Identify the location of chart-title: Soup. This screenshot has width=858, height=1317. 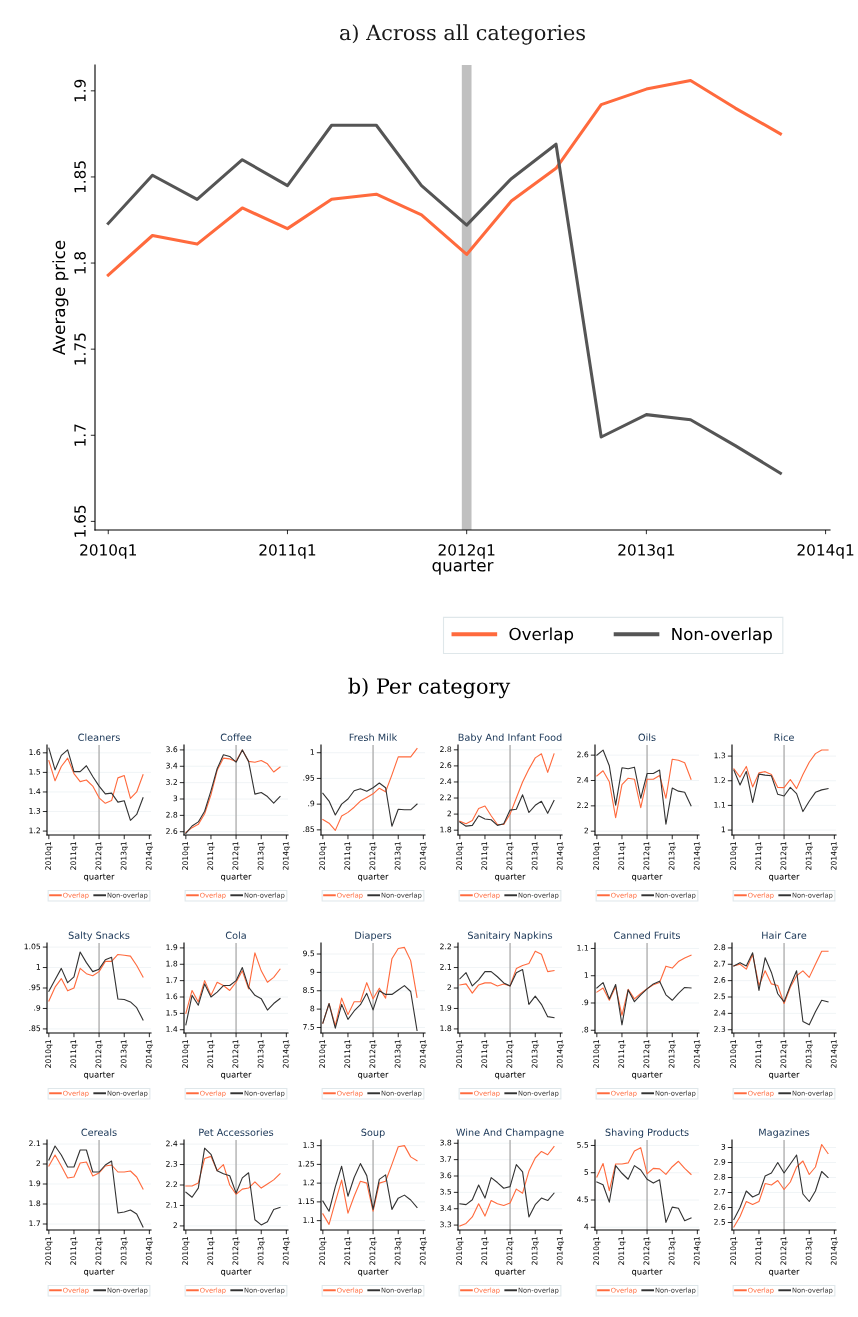
(373, 1133).